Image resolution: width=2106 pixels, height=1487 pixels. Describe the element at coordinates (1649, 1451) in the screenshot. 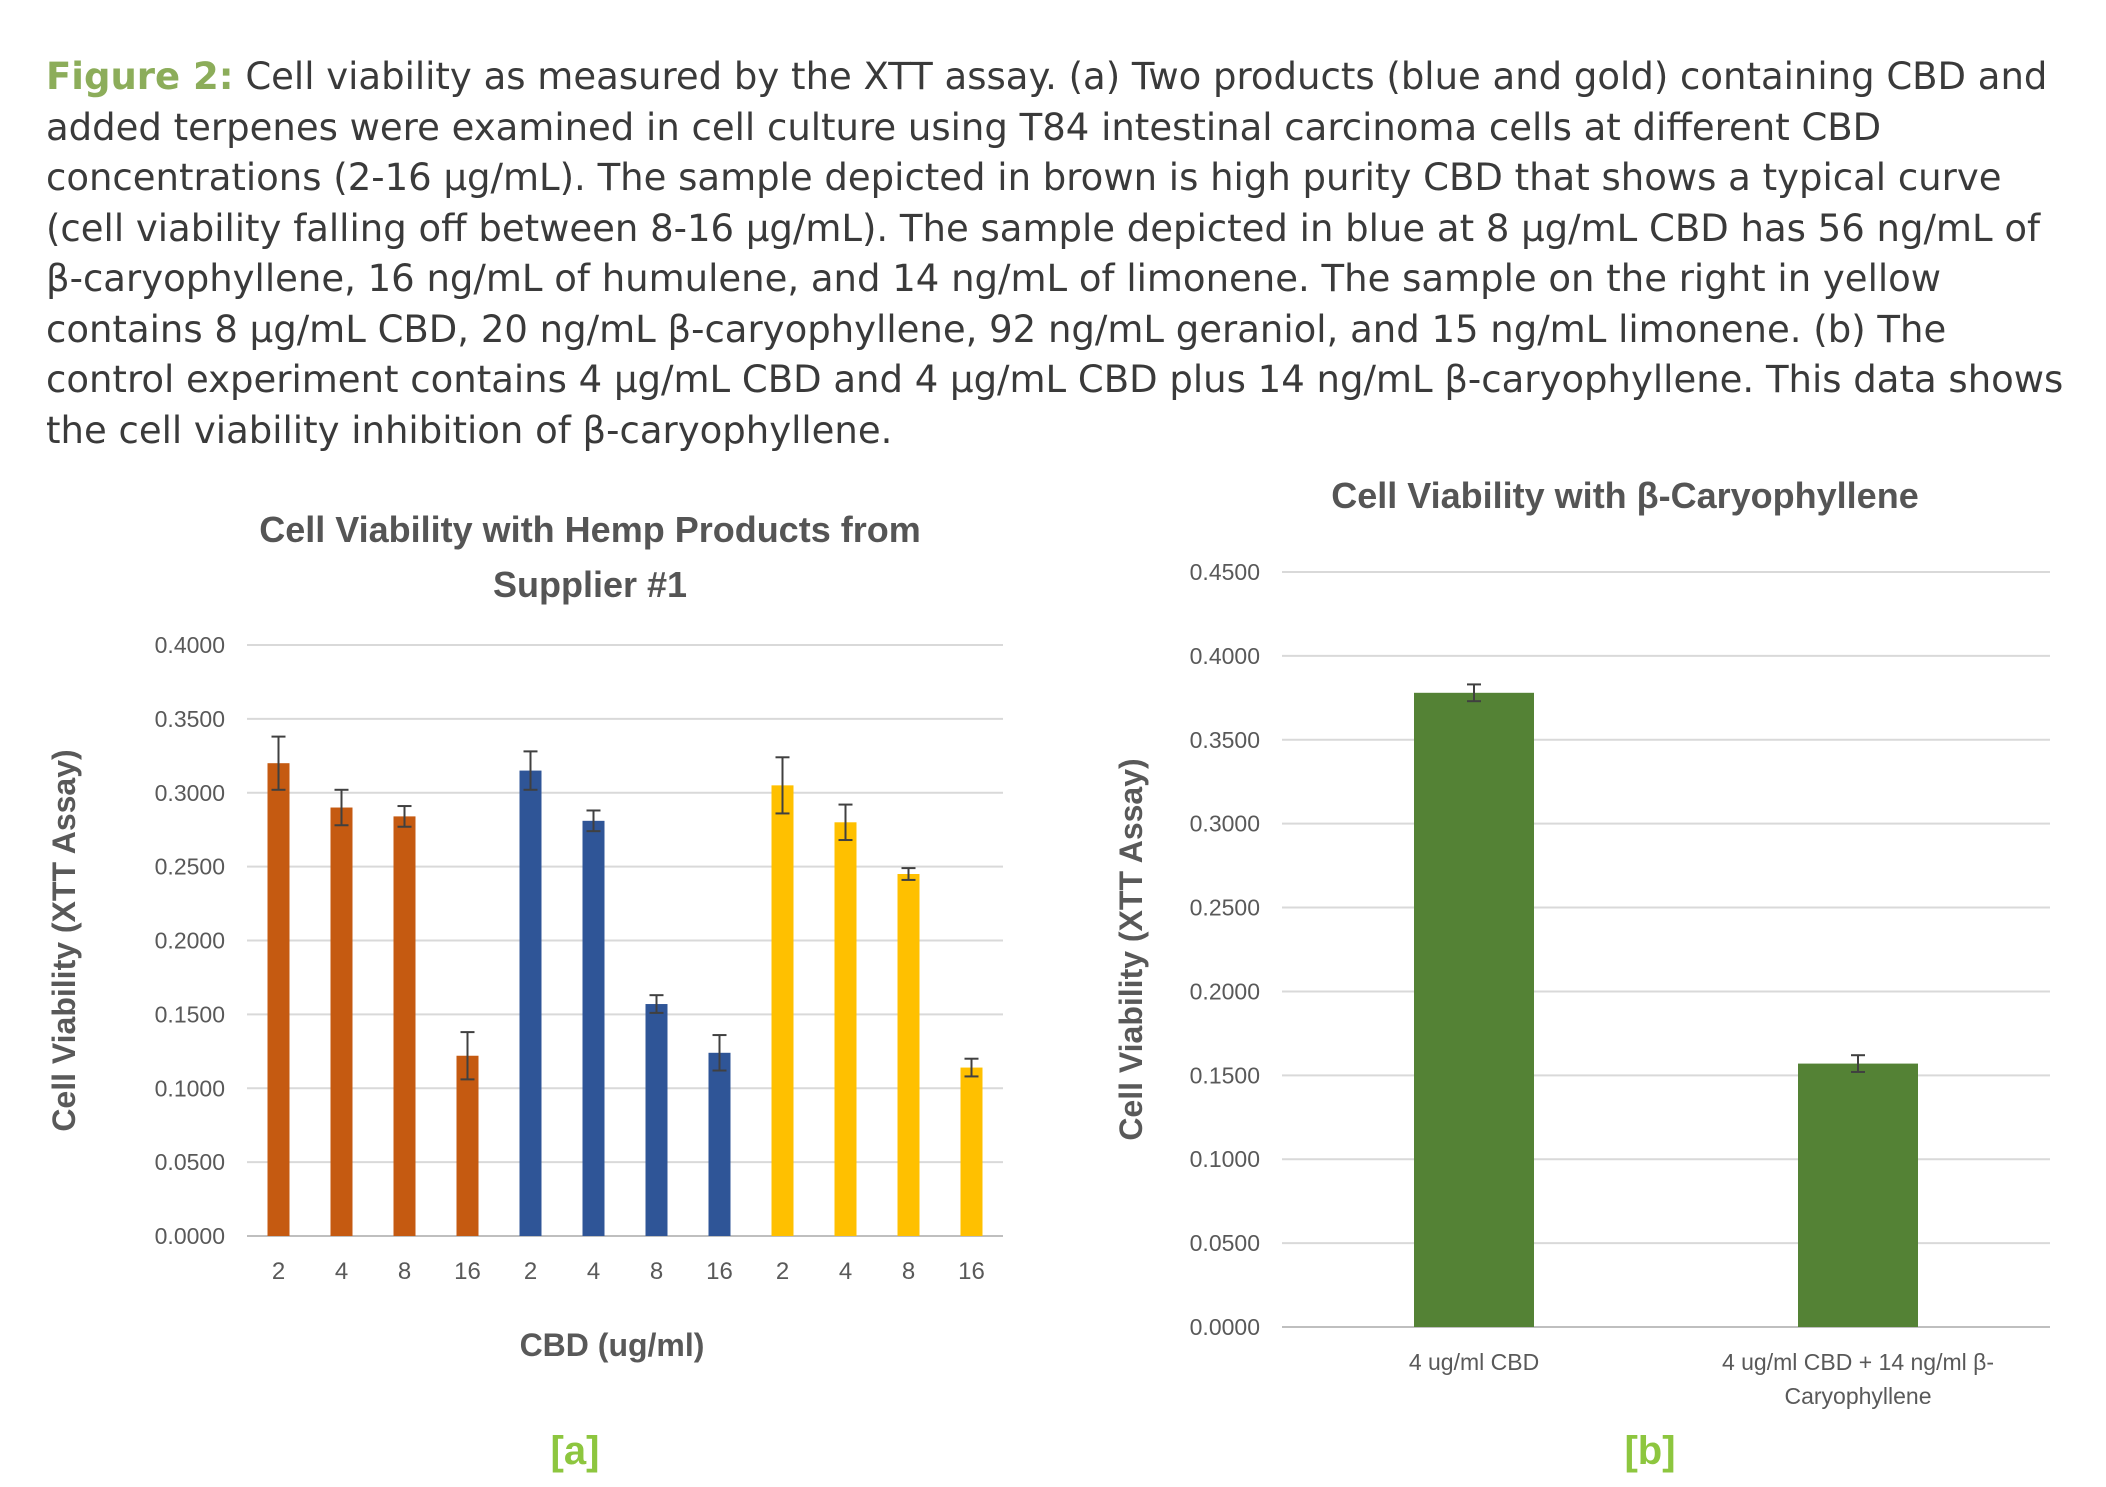

I see `undefined-panel-label: [b]` at that location.